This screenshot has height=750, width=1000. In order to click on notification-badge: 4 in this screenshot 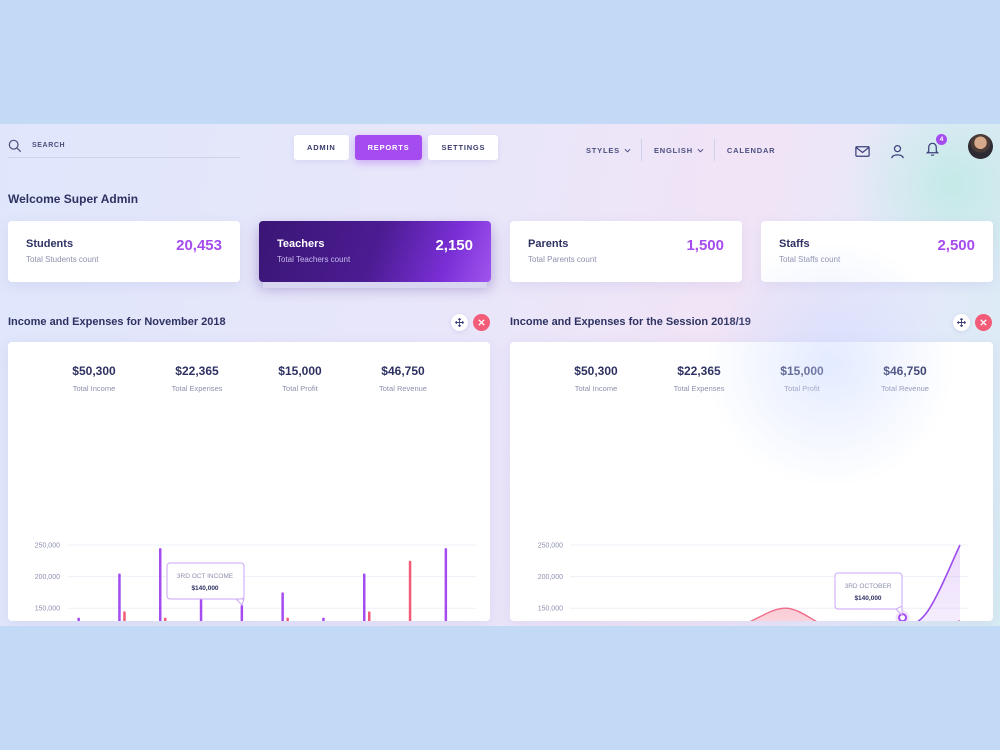, I will do `click(941, 139)`.